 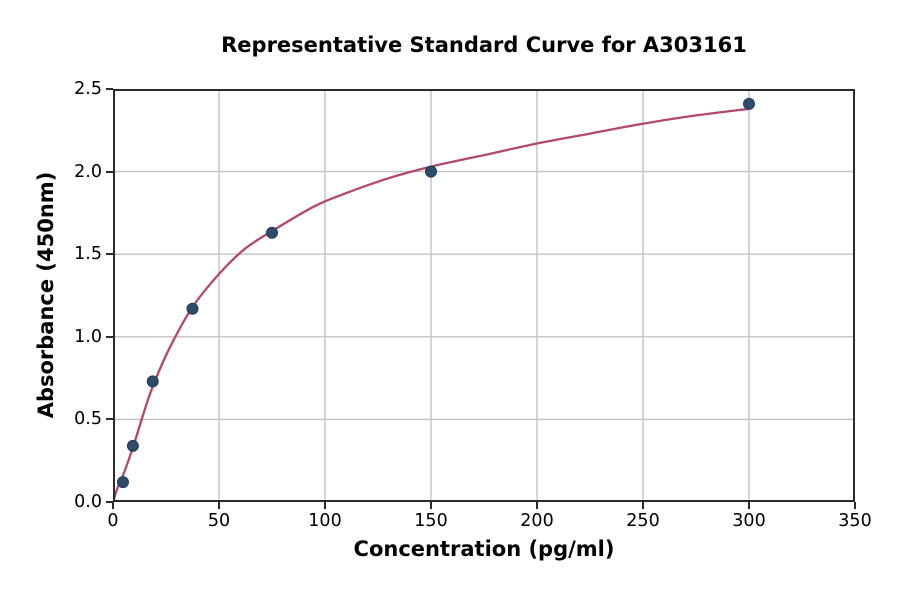 I want to click on y-tick-label: 0.5, so click(x=88, y=419).